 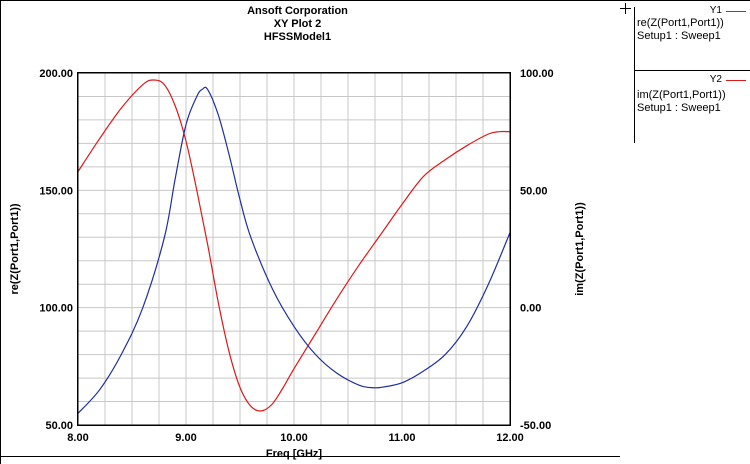 I want to click on legend-y2-swatch, so click(x=736, y=80).